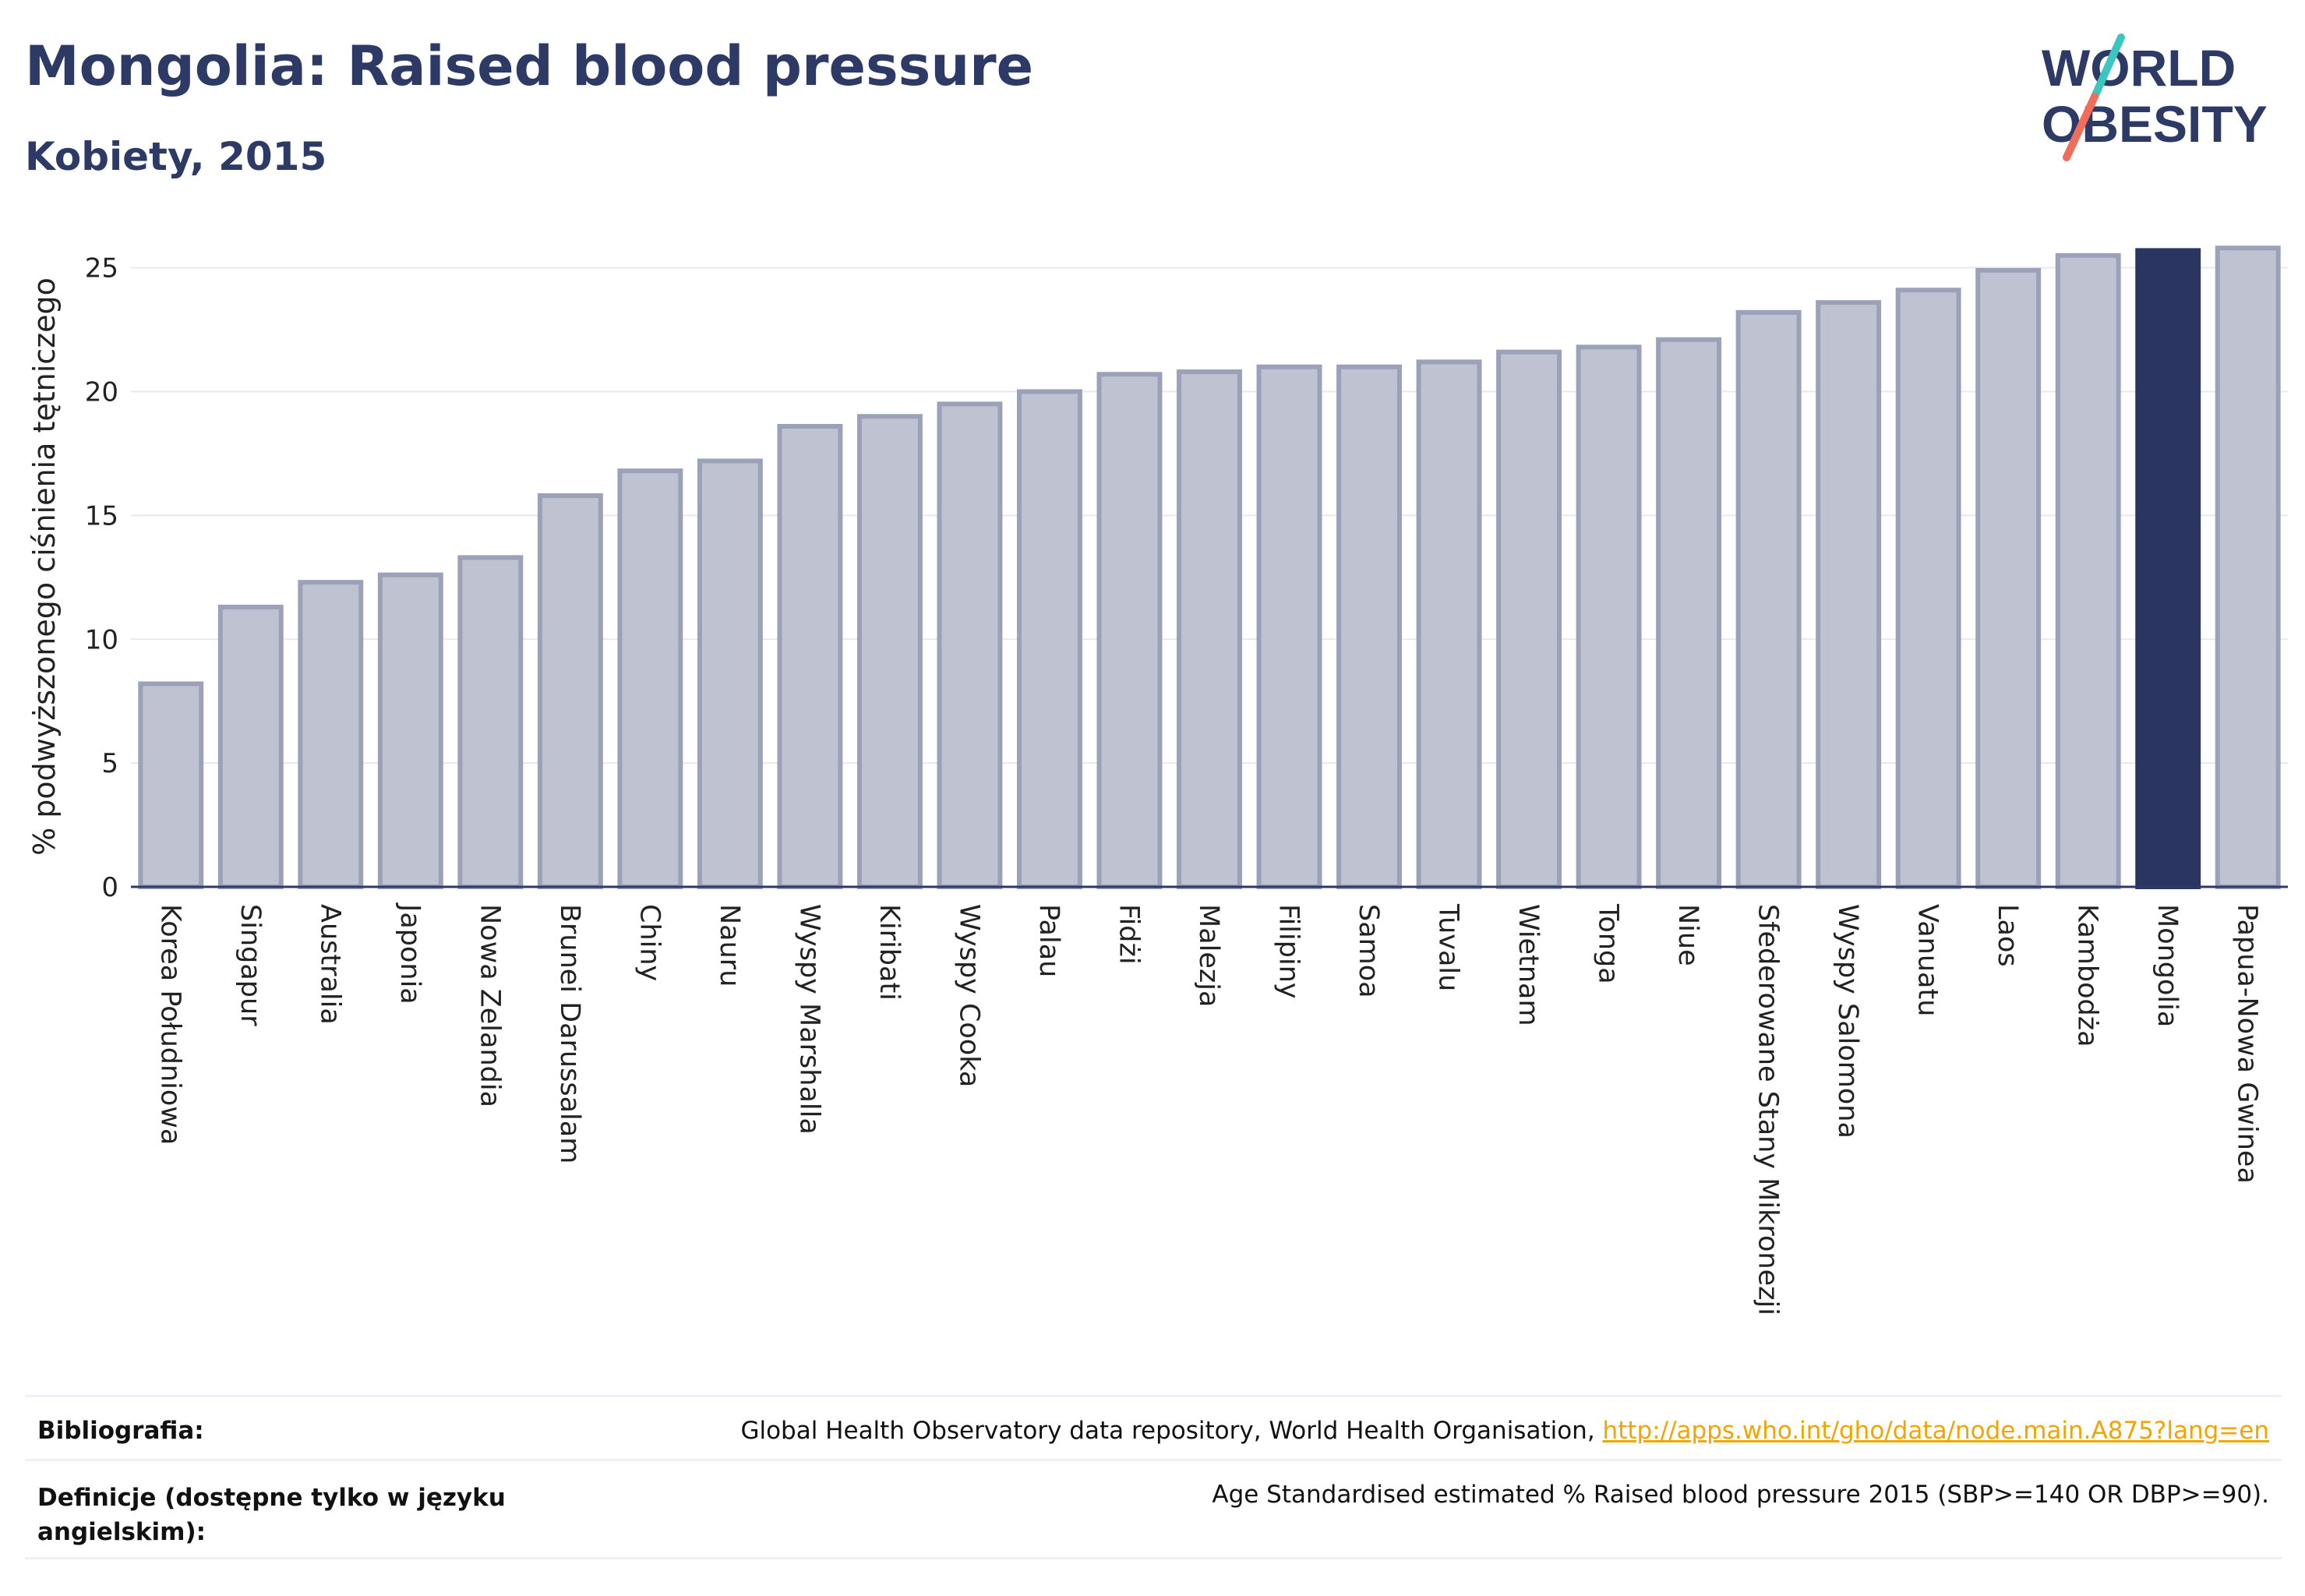 This screenshot has height=1596, width=2305. What do you see at coordinates (968, 995) in the screenshot?
I see `x-tick-label: Wyspy Cooka` at bounding box center [968, 995].